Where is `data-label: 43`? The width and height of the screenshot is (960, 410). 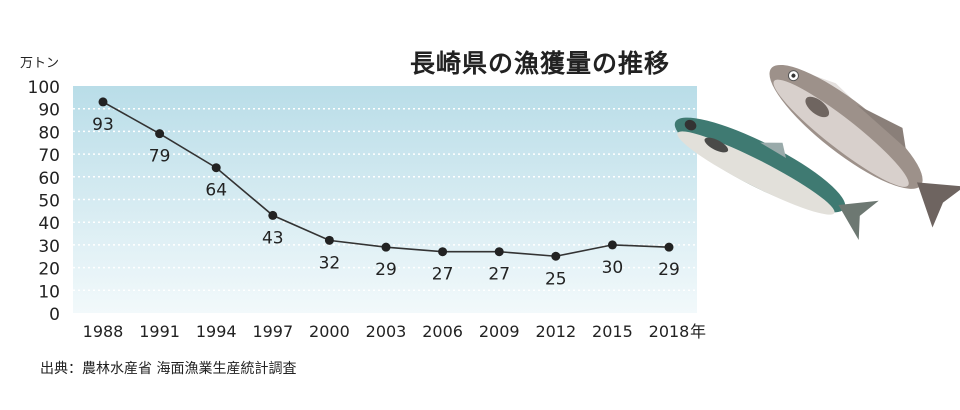 data-label: 43 is located at coordinates (273, 238).